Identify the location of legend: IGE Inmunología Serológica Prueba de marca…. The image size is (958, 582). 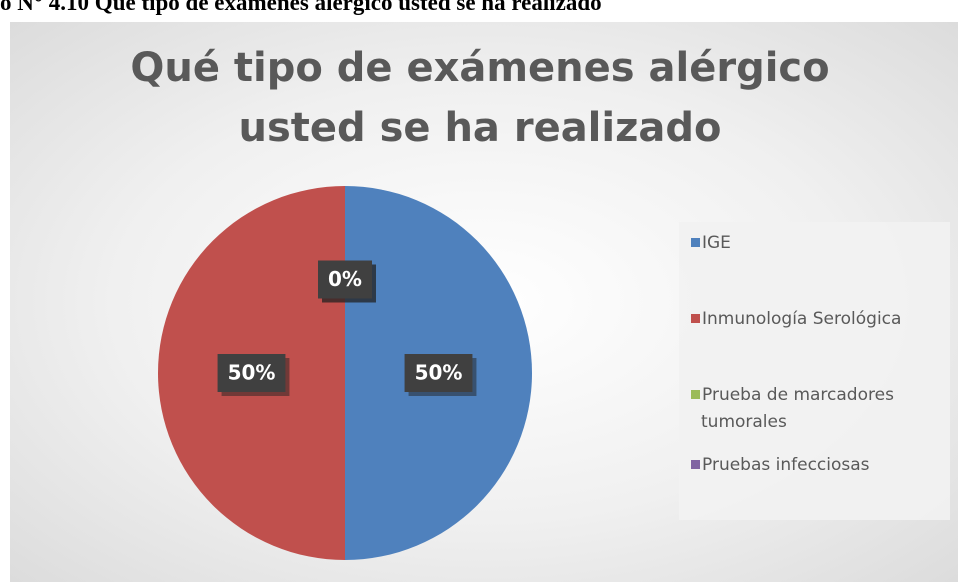
(814, 371).